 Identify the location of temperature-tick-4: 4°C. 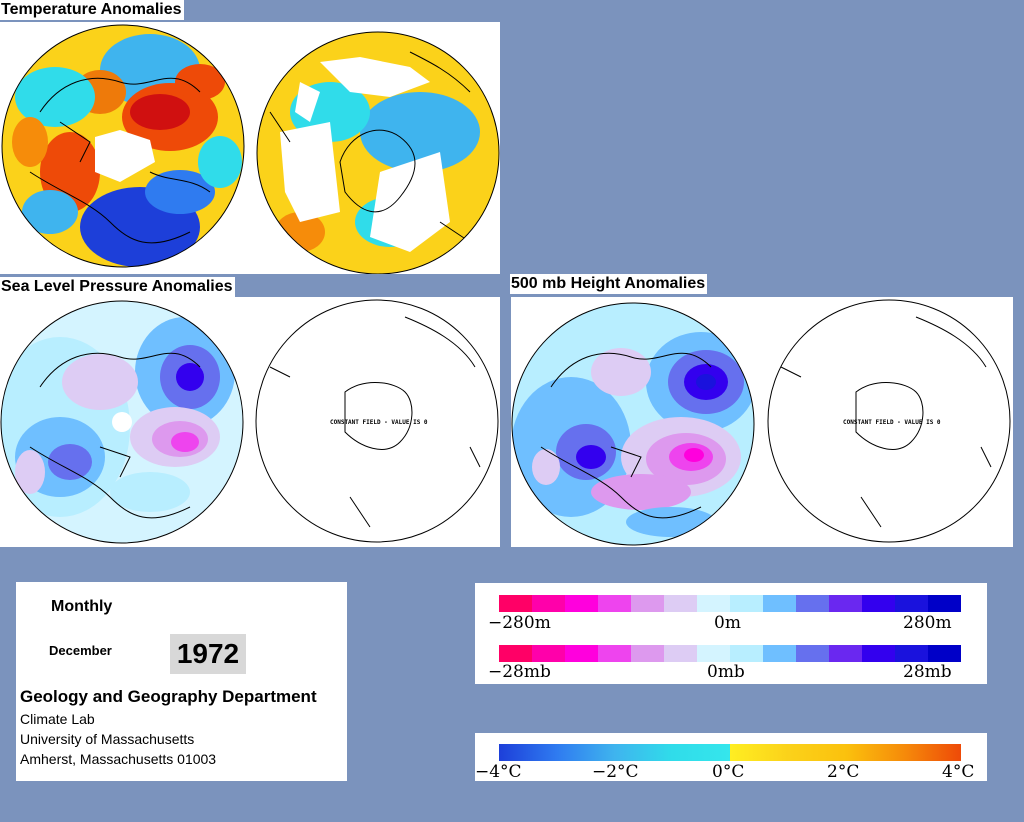
(958, 772).